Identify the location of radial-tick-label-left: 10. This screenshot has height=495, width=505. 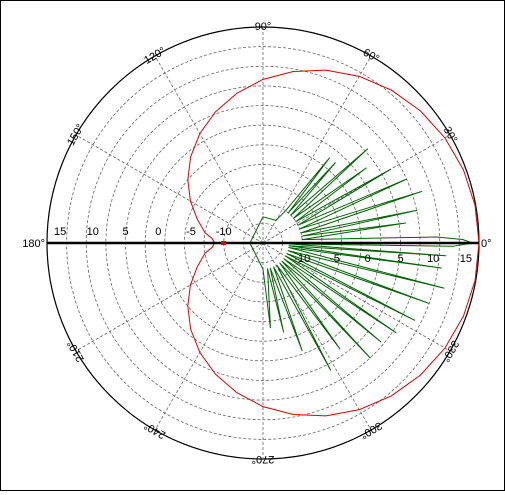
(93, 232).